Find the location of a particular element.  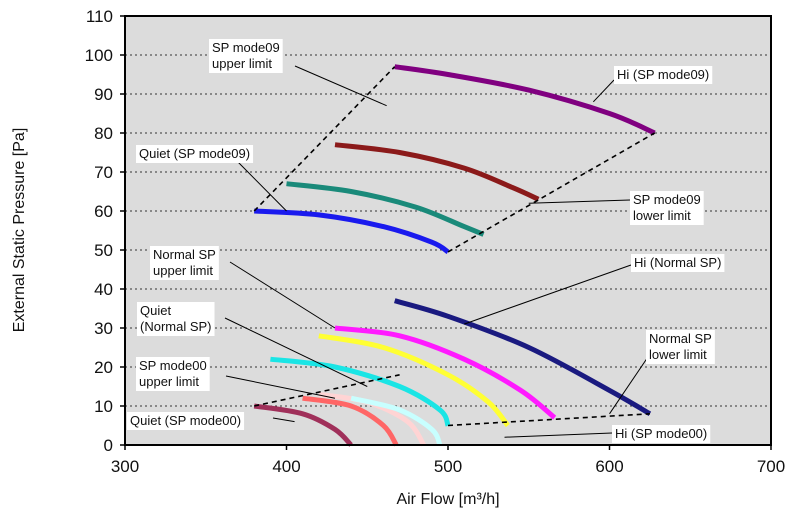

y-tick-label: 50 is located at coordinates (103, 250).